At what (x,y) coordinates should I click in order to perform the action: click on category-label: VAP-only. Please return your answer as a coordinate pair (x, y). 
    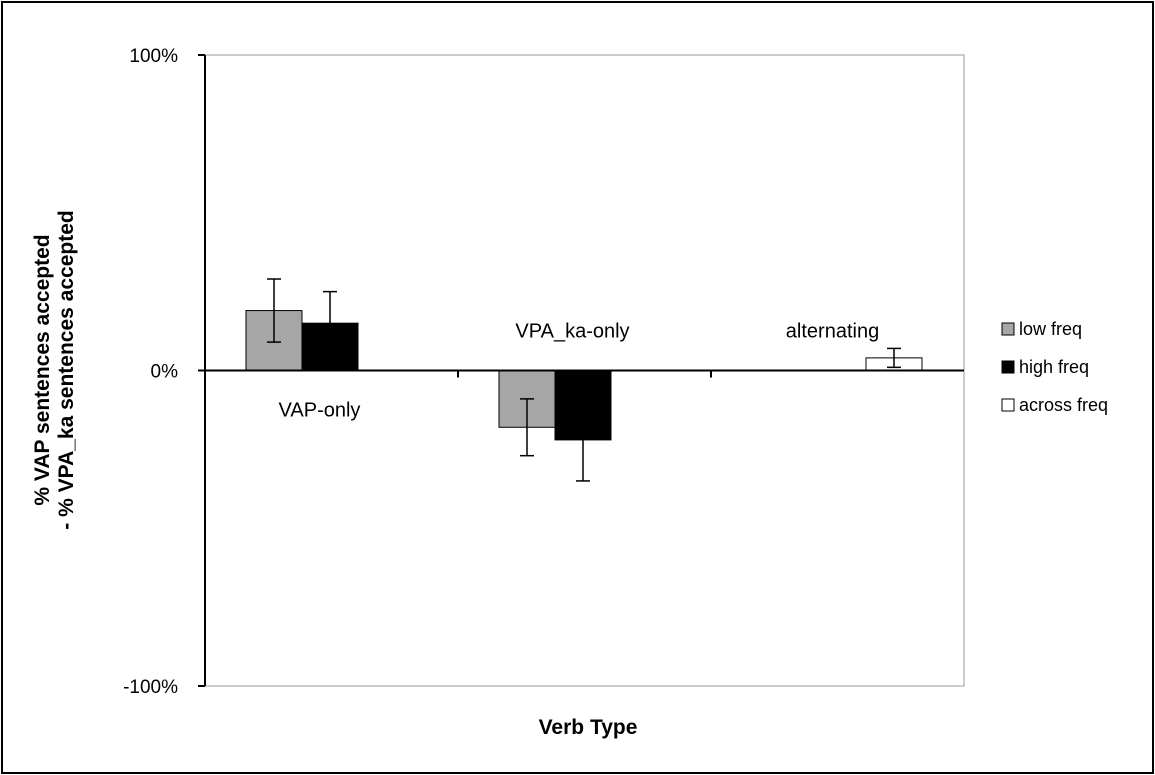
    Looking at the image, I should click on (320, 411).